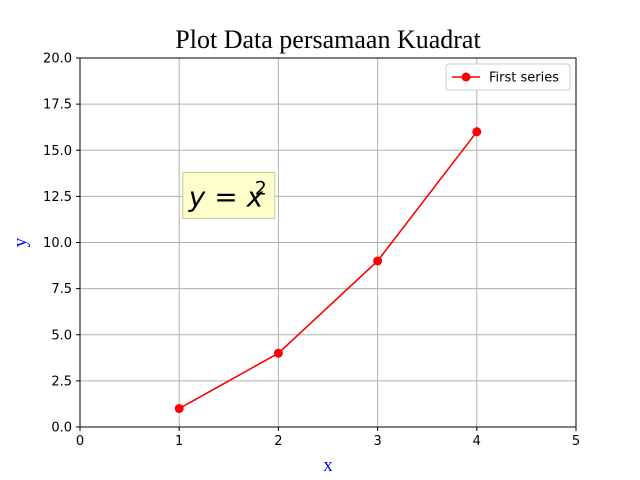 Image resolution: width=640 pixels, height=480 pixels. What do you see at coordinates (328, 465) in the screenshot?
I see `x-axis-label: x` at bounding box center [328, 465].